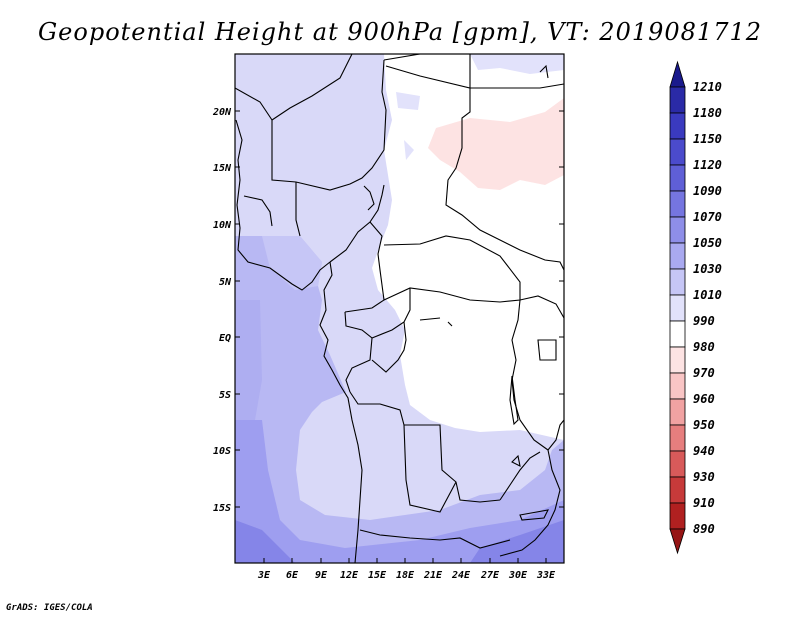 Image resolution: width=800 pixels, height=618 pixels. I want to click on colorbar-label: 1050, so click(707, 243).